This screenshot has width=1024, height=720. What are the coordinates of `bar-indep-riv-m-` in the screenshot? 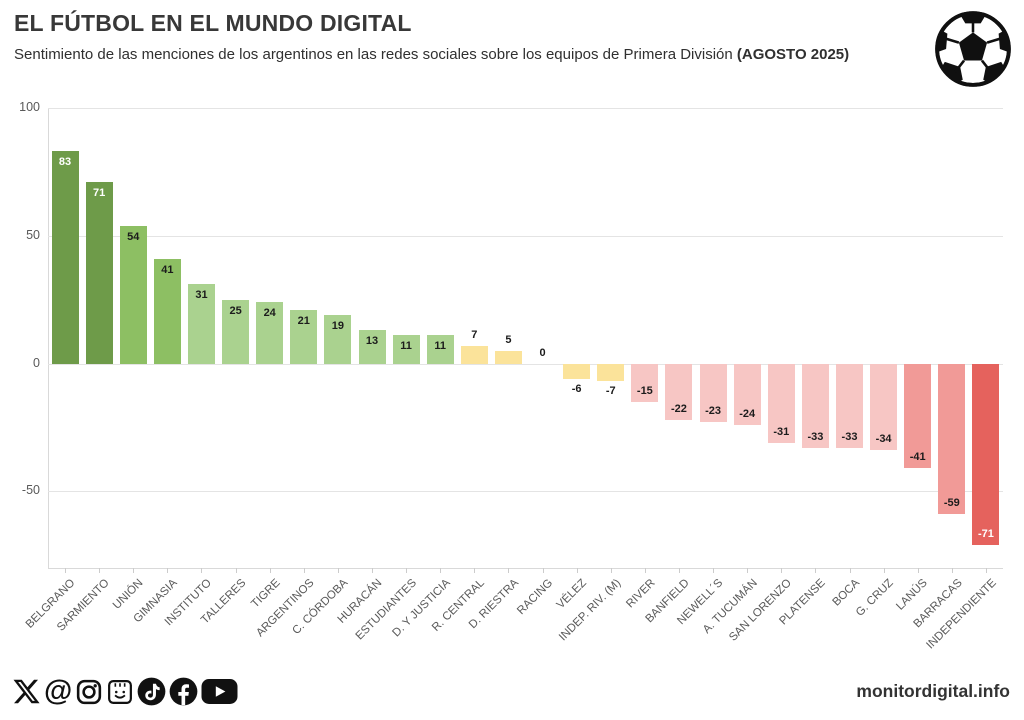 It's located at (611, 372).